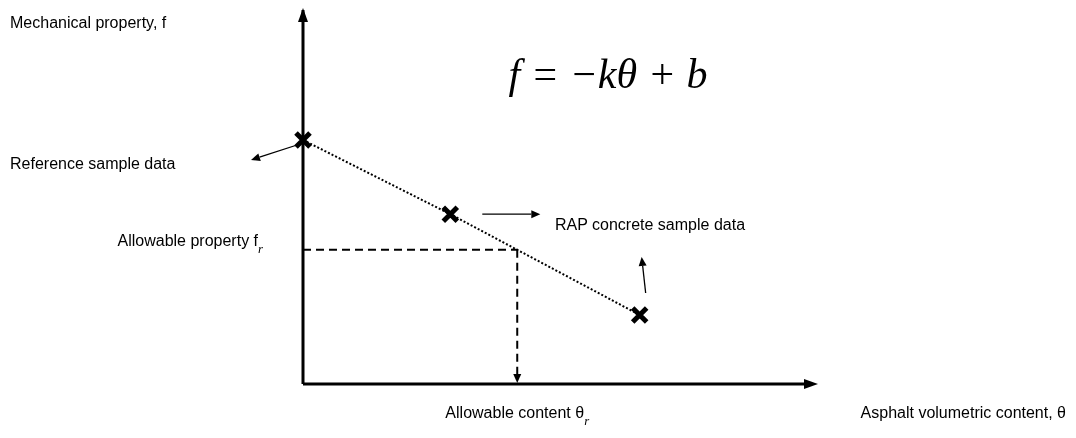 The width and height of the screenshot is (1076, 438). What do you see at coordinates (93, 163) in the screenshot?
I see `text: Reference sample data` at bounding box center [93, 163].